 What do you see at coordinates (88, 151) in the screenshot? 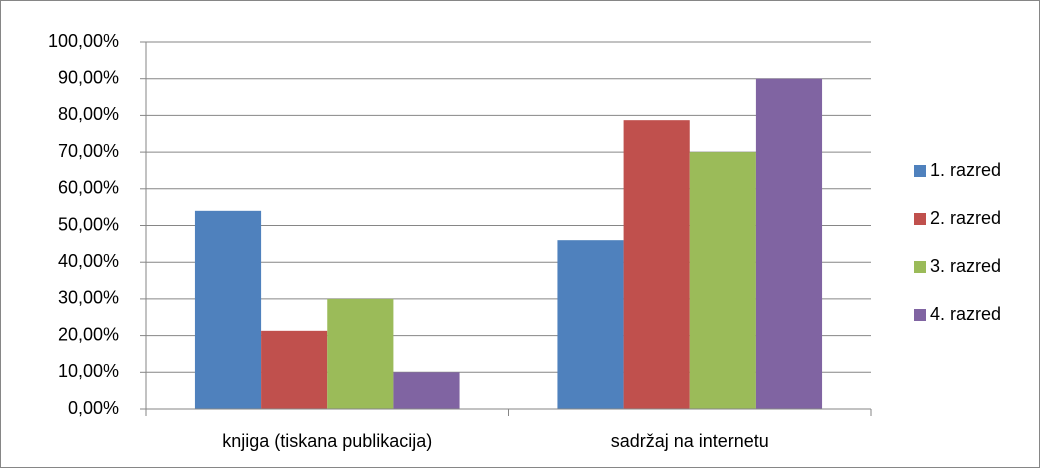
I see `y-tick-label: 70,00%` at bounding box center [88, 151].